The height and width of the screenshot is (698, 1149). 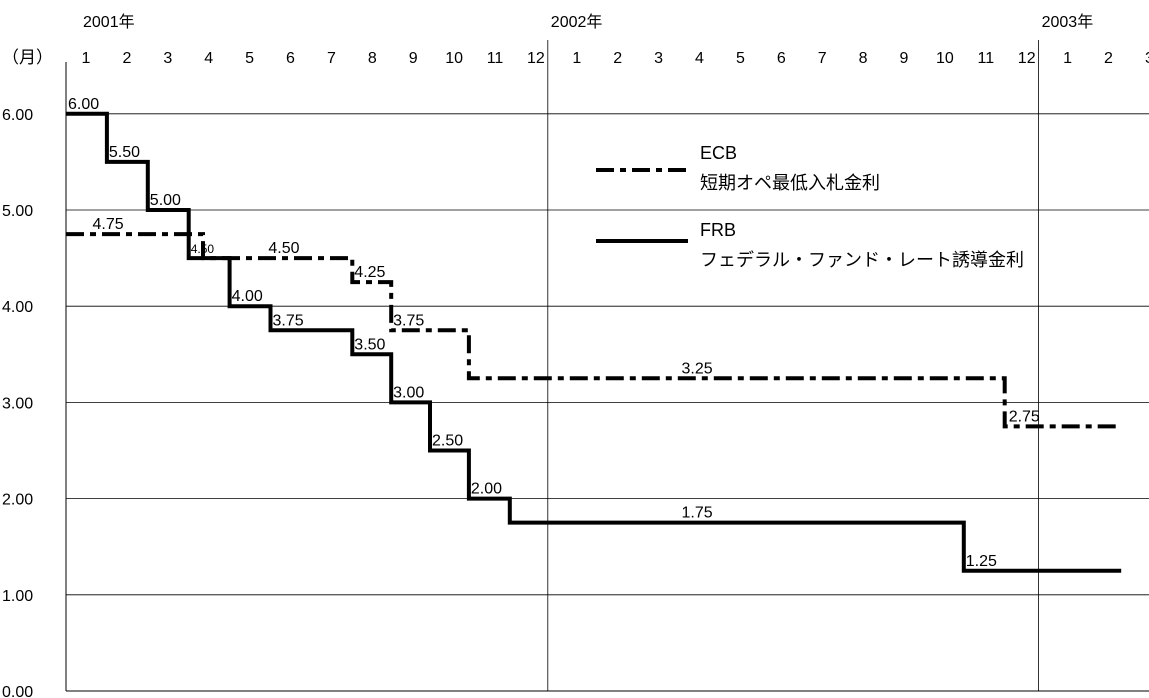 I want to click on data-label: 2.50, so click(x=447, y=441).